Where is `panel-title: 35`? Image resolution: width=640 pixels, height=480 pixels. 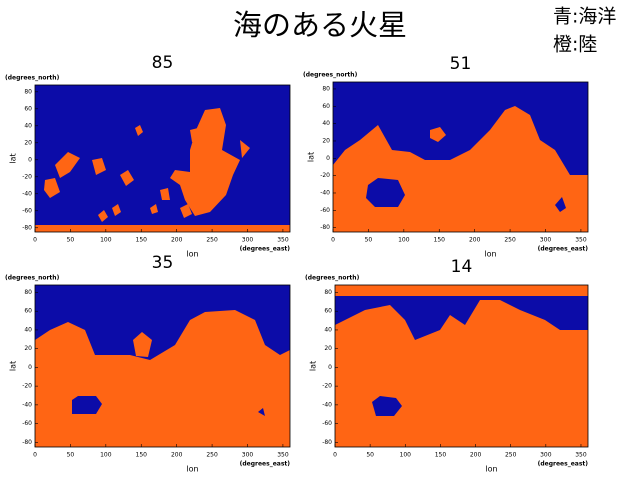 panel-title: 35 is located at coordinates (163, 263).